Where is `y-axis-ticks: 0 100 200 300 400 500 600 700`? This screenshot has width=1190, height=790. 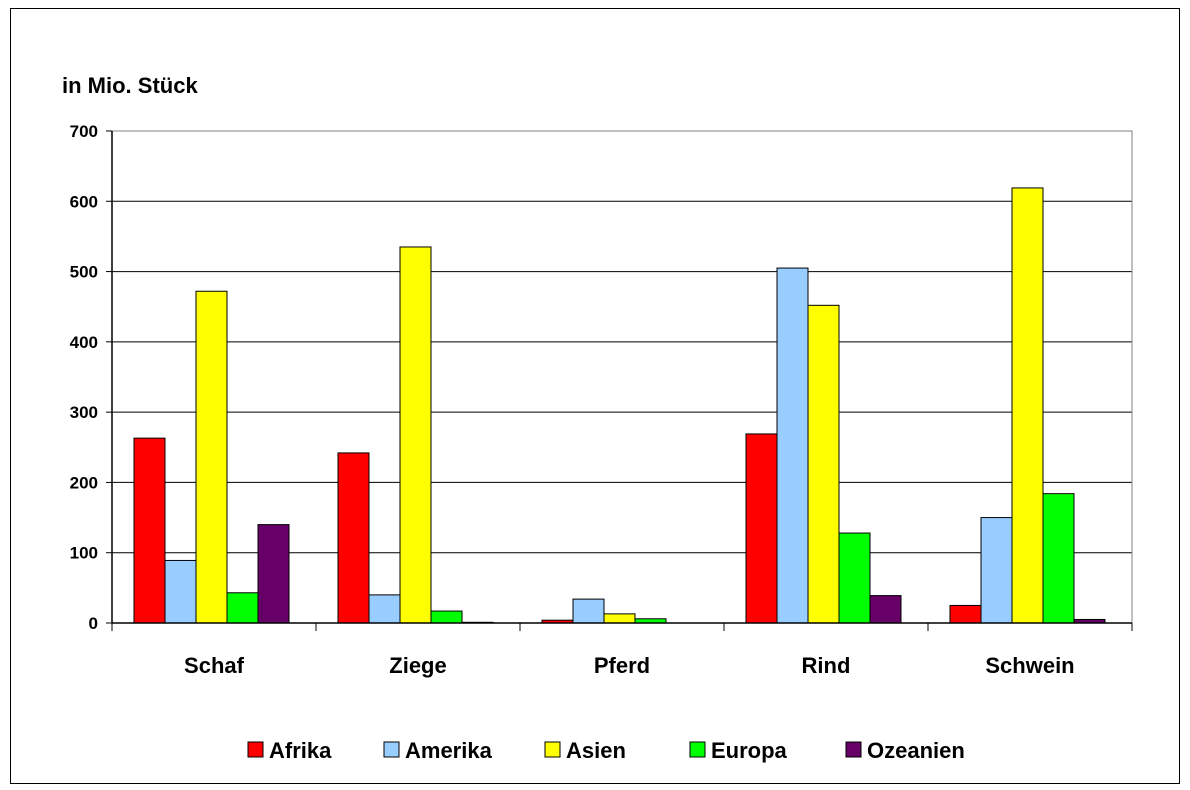
y-axis-ticks: 0 100 200 300 400 500 600 700 is located at coordinates (91, 377).